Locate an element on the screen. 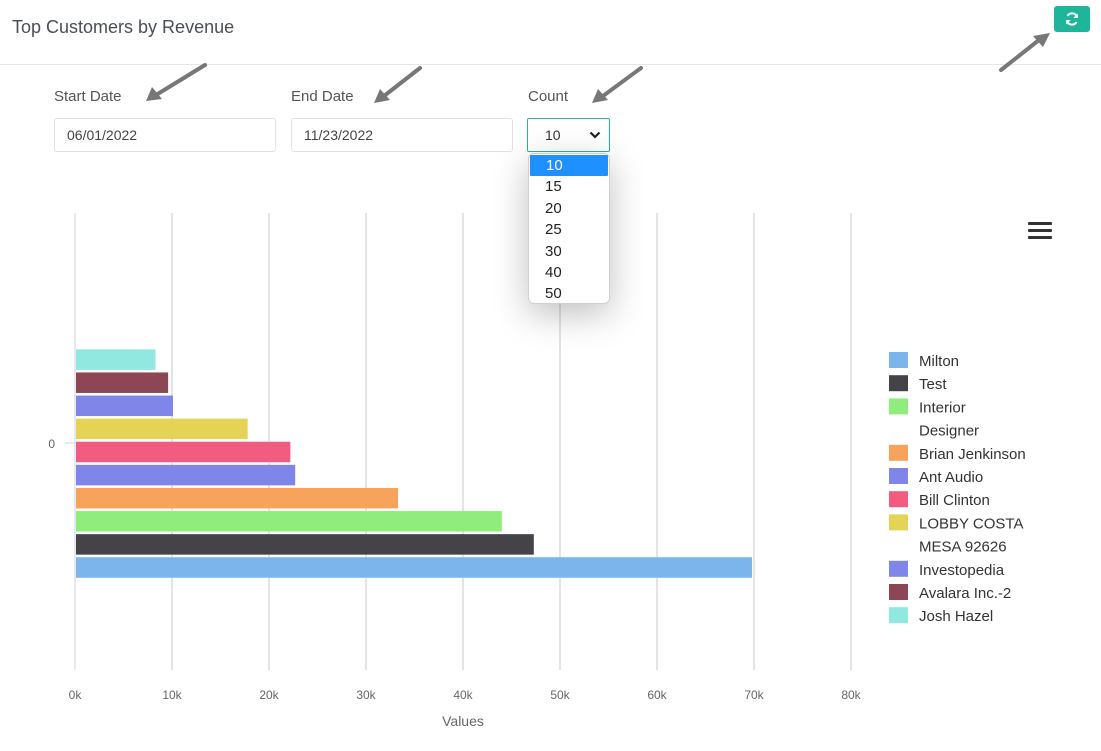 The image size is (1101, 751). legend-label: Interior Designer is located at coordinates (949, 419).